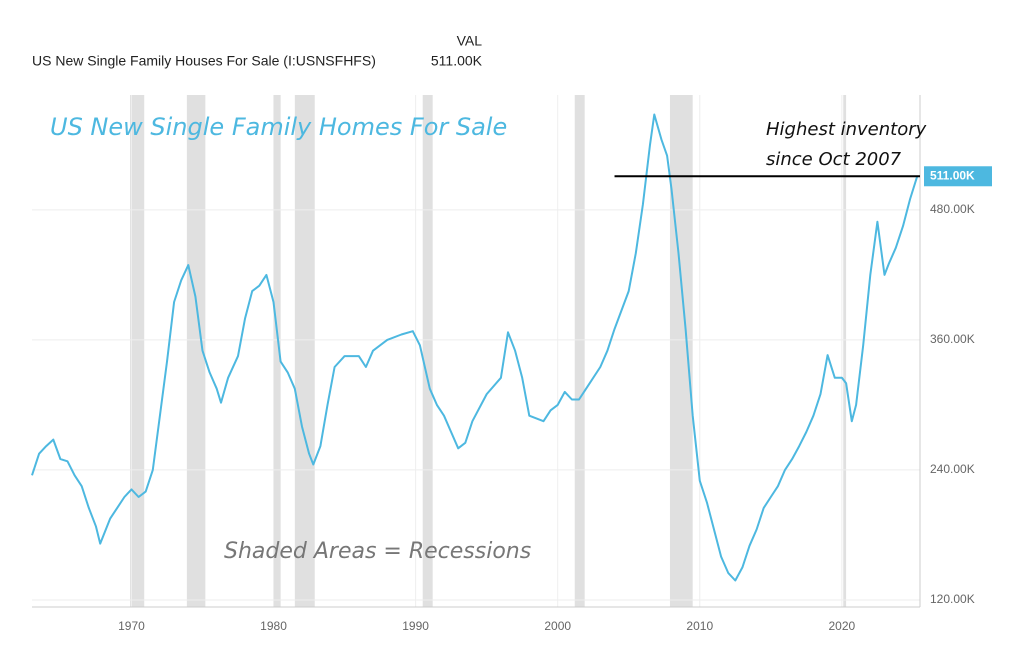 The image size is (1024, 661). I want to click on chart-title: US New Single Family Homes For Sale, so click(278, 127).